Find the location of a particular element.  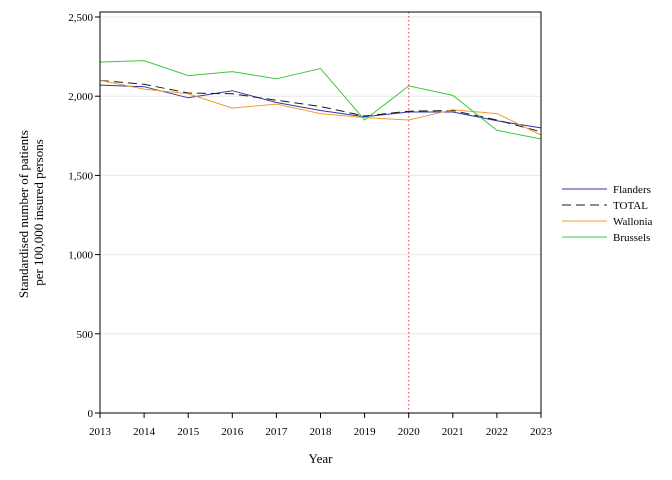

series-line-flanders is located at coordinates (320, 106).